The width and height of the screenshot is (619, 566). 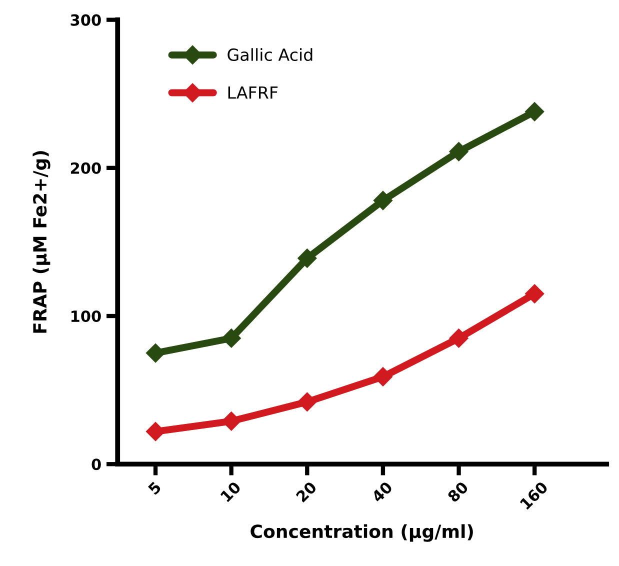 I want to click on legend-label: LAFRF, so click(x=253, y=92).